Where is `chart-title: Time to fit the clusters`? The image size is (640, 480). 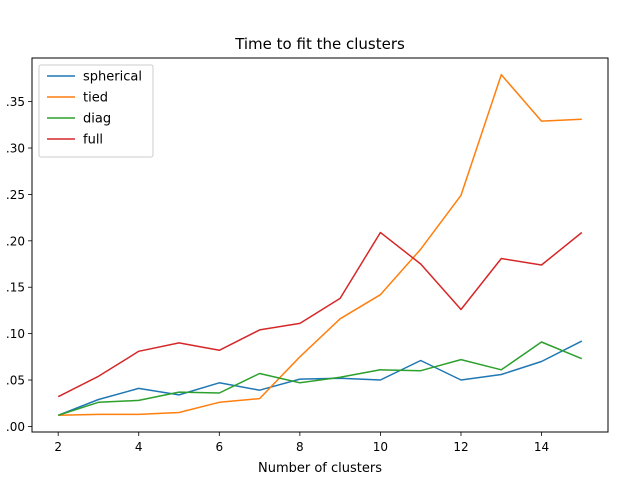
chart-title: Time to fit the clusters is located at coordinates (319, 44).